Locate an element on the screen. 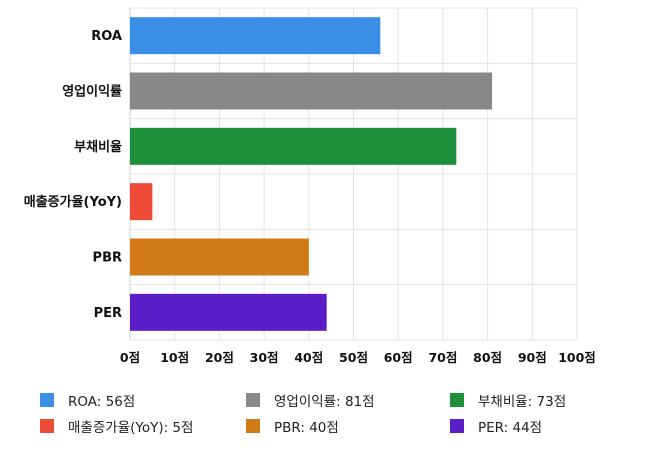 The height and width of the screenshot is (450, 650). legend-swatch-per is located at coordinates (457, 426).